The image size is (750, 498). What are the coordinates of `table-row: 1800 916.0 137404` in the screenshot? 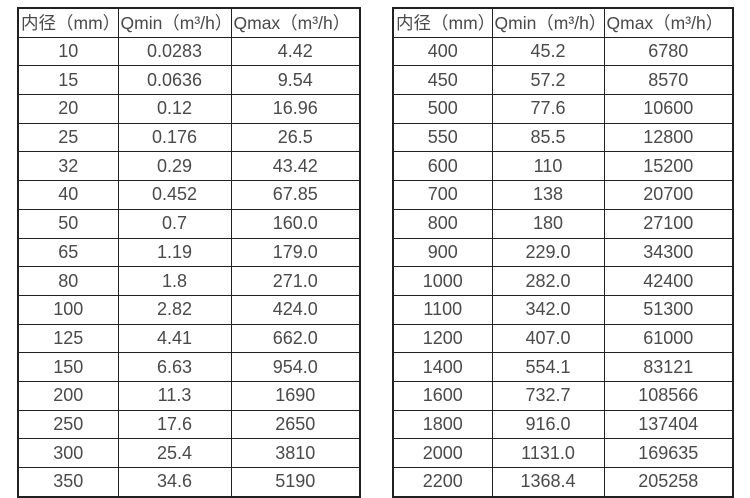 It's located at (563, 424).